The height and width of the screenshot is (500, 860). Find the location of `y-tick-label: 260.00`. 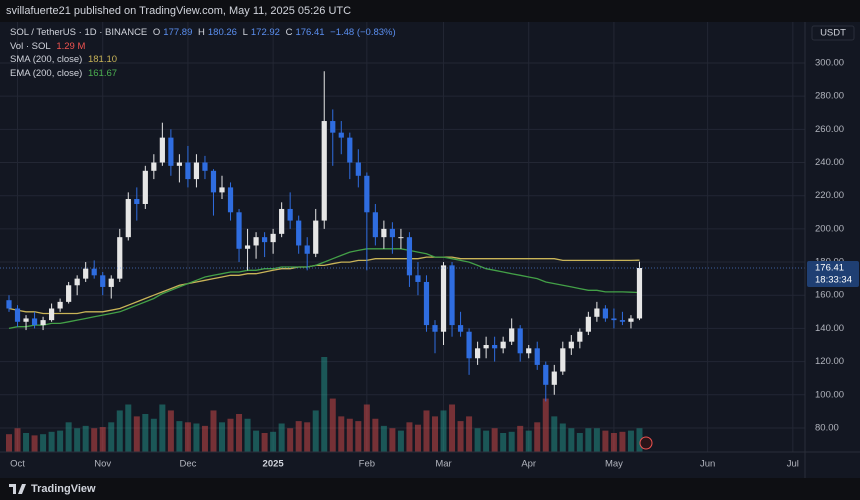

y-tick-label: 260.00 is located at coordinates (829, 129).